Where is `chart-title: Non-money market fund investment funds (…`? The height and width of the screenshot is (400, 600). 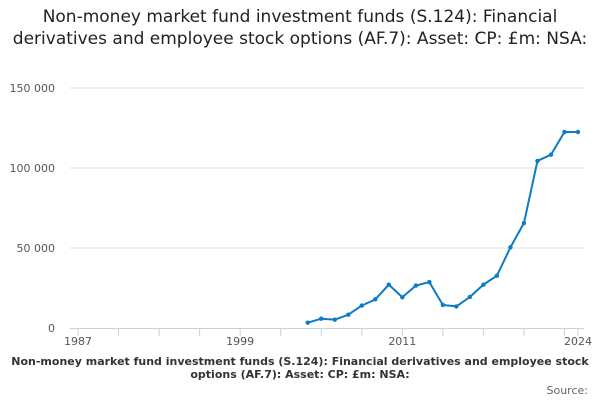 chart-title: Non-money market fund investment funds (… is located at coordinates (300, 28).